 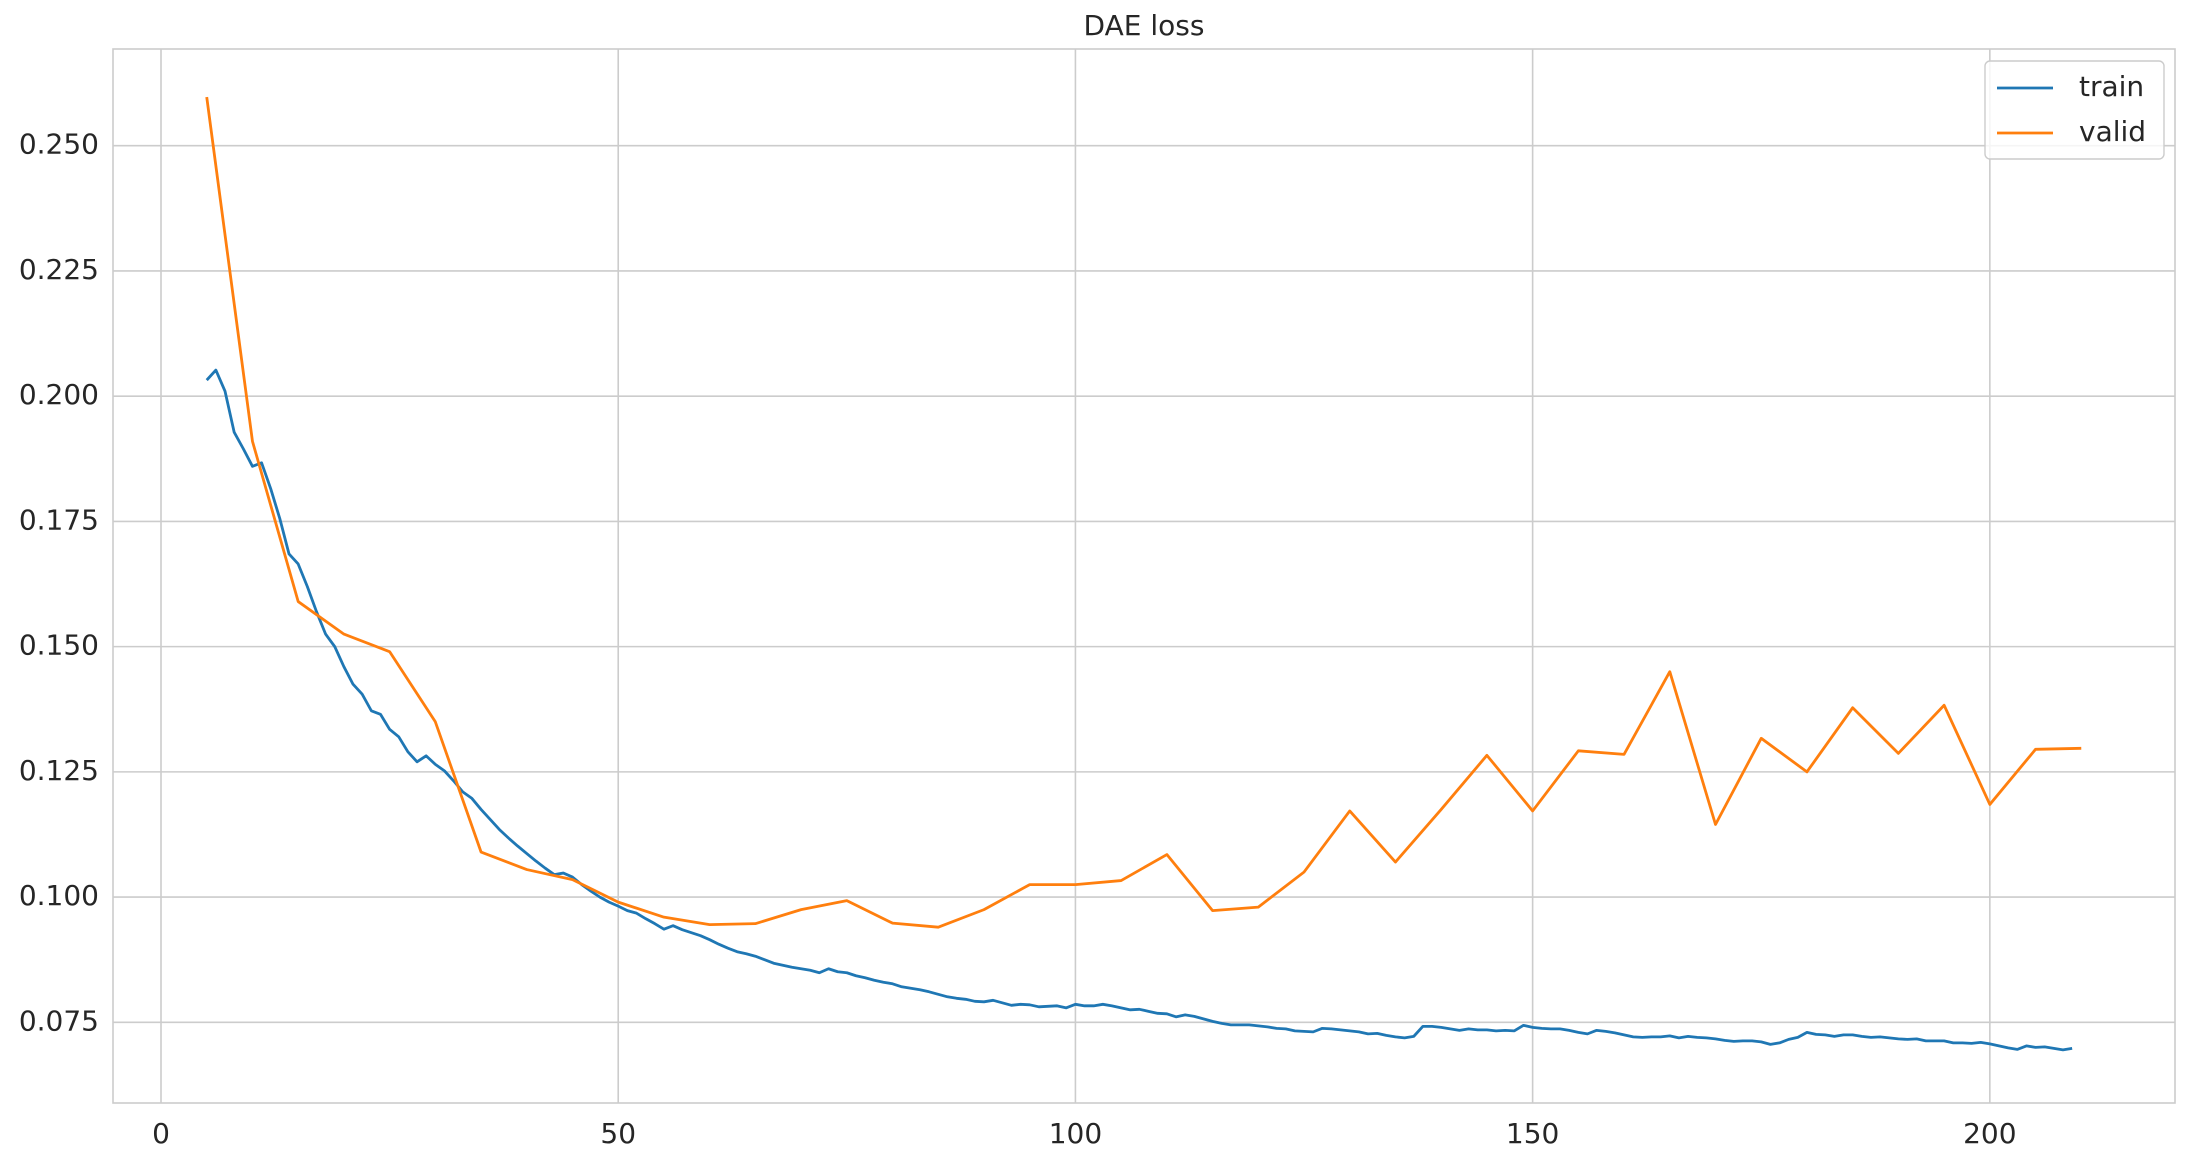 What do you see at coordinates (59, 144) in the screenshot?
I see `y-tick-label: 0.250` at bounding box center [59, 144].